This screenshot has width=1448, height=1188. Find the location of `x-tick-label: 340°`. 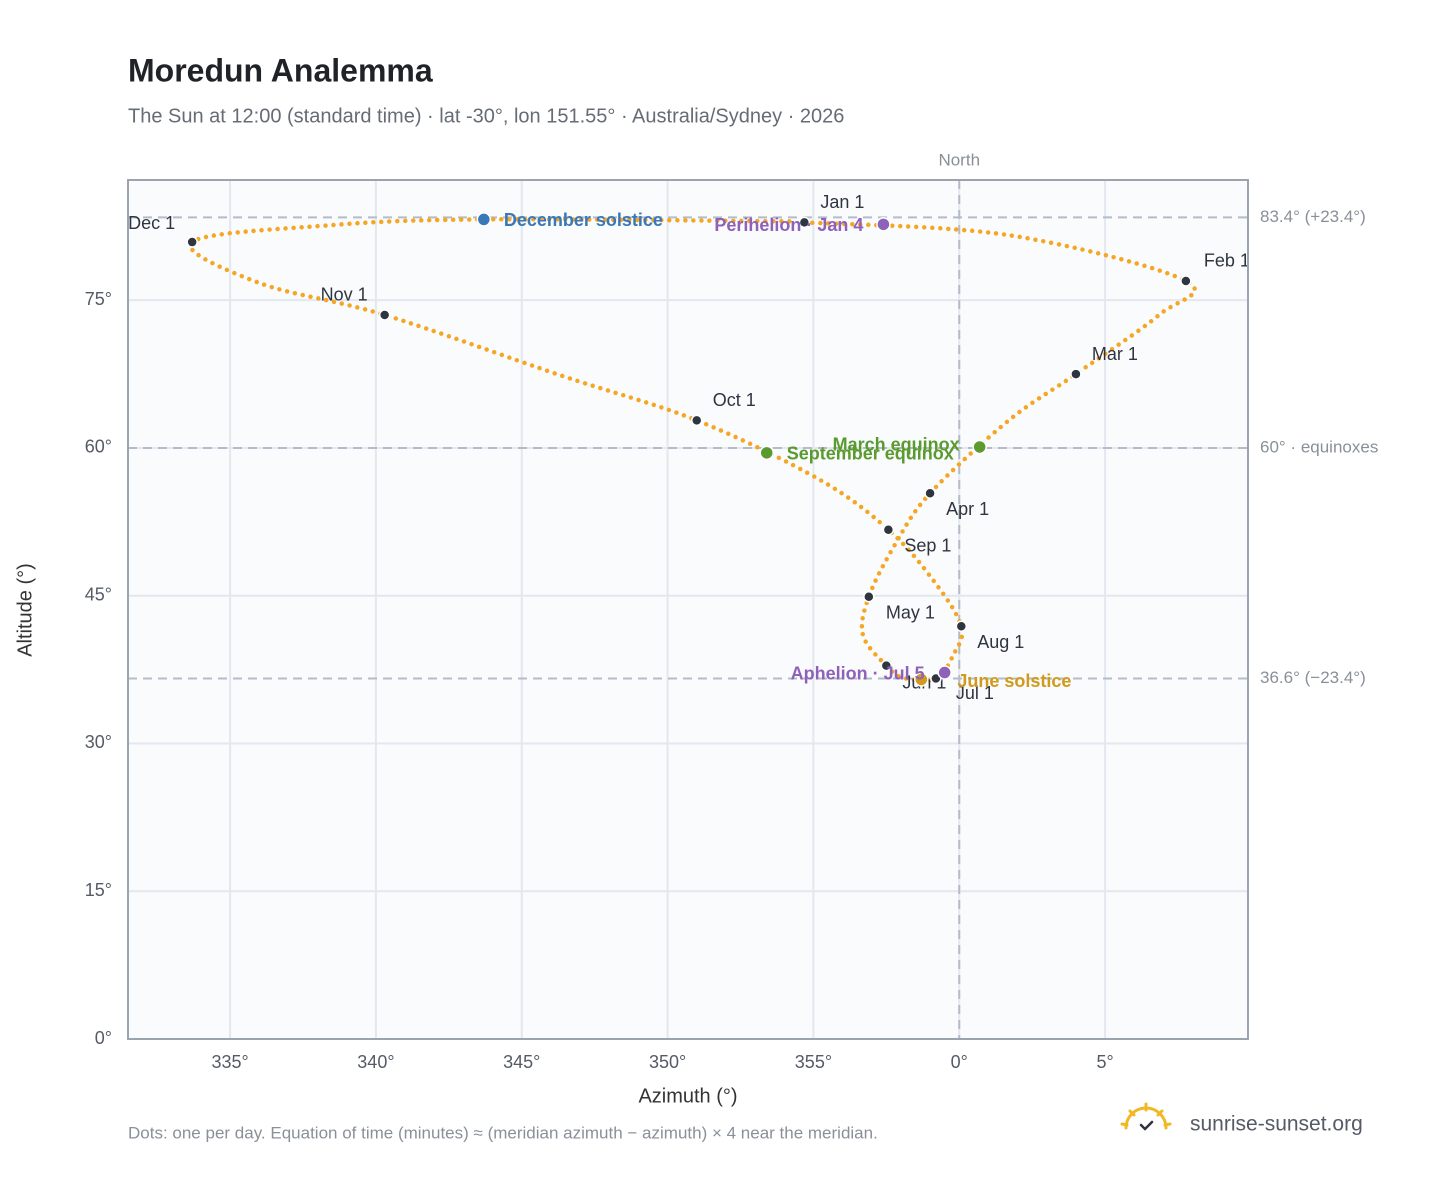

x-tick-label: 340° is located at coordinates (375, 1062).